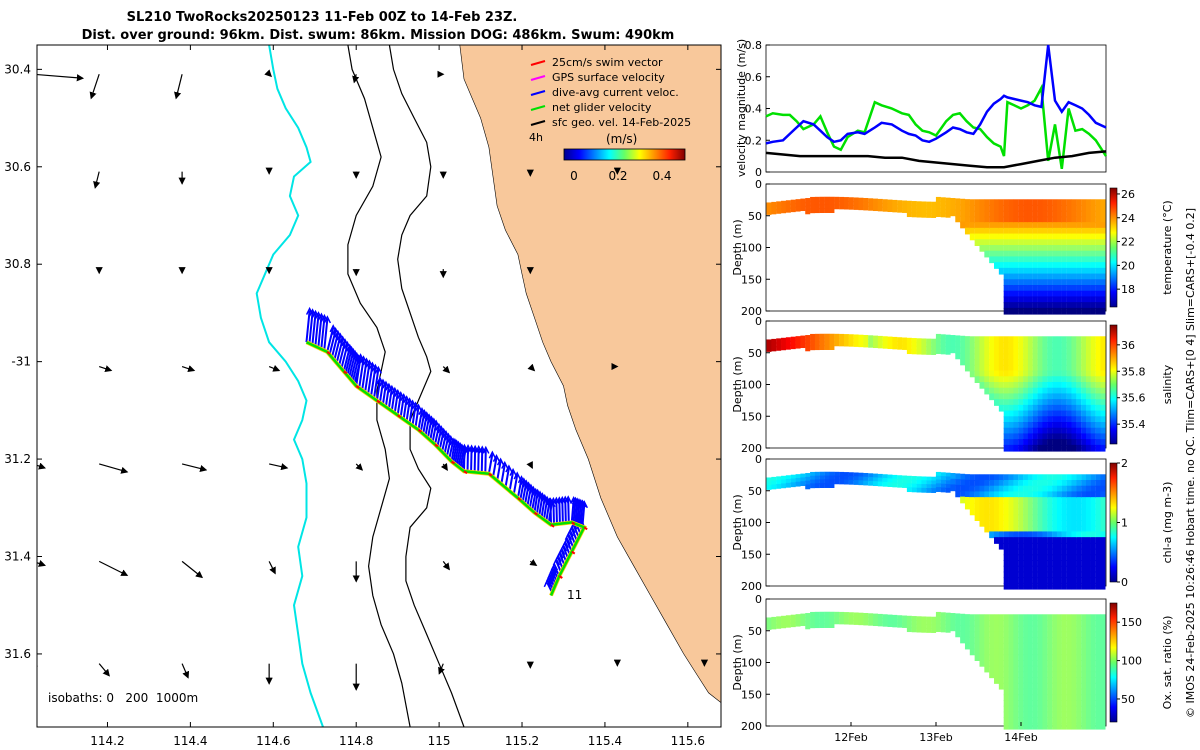  What do you see at coordinates (268, 73) in the screenshot?
I see `geo-vector` at bounding box center [268, 73].